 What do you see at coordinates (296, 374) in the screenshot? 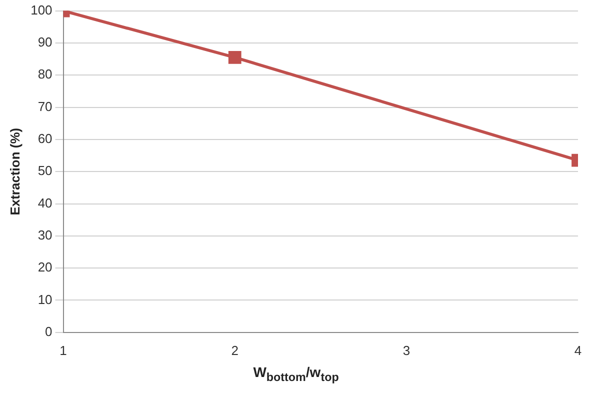
I see `x-axis-title: W$_{bottom}$/w$_{top}$` at bounding box center [296, 374].